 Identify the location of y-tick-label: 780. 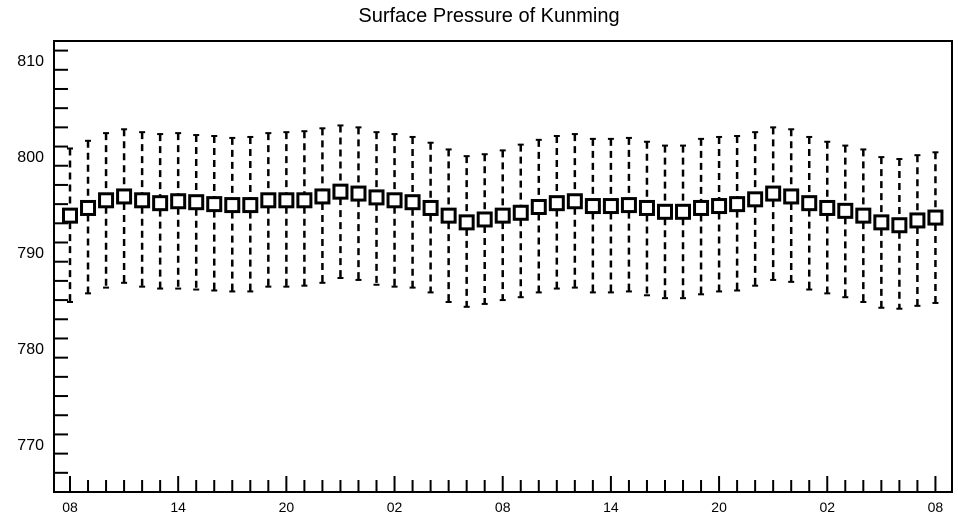
(30, 349).